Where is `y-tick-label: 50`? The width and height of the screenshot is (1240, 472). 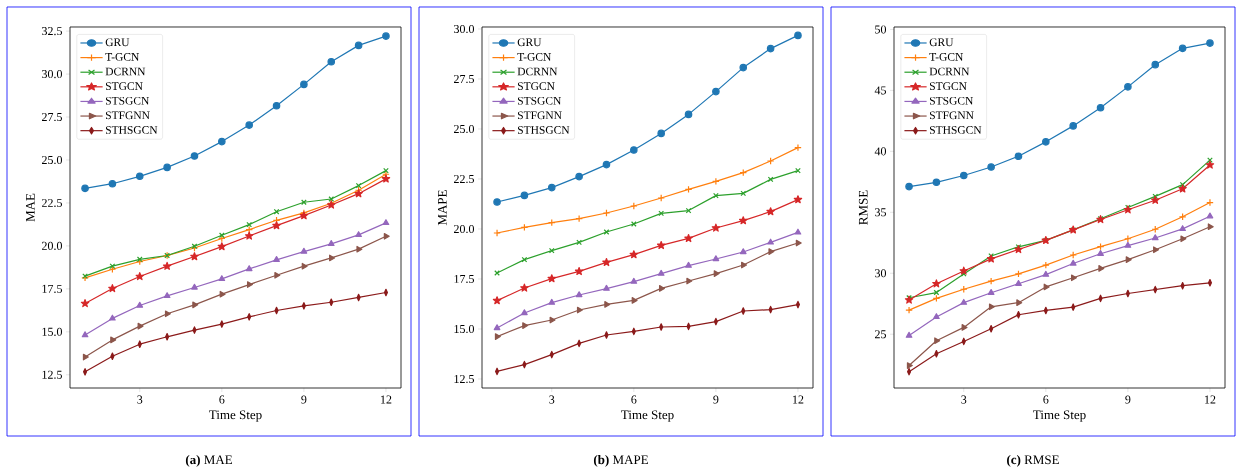 y-tick-label: 50 is located at coordinates (881, 29).